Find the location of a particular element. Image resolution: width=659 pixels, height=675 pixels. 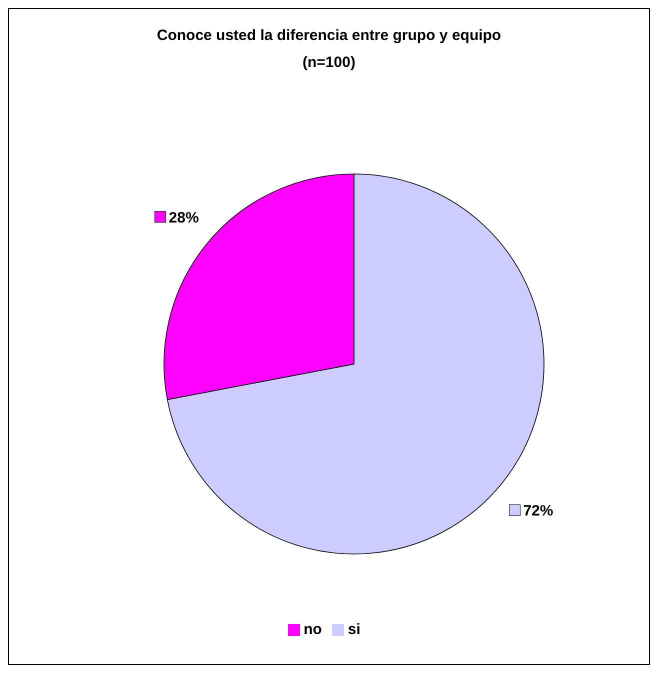

data-label: 28% is located at coordinates (183, 217).